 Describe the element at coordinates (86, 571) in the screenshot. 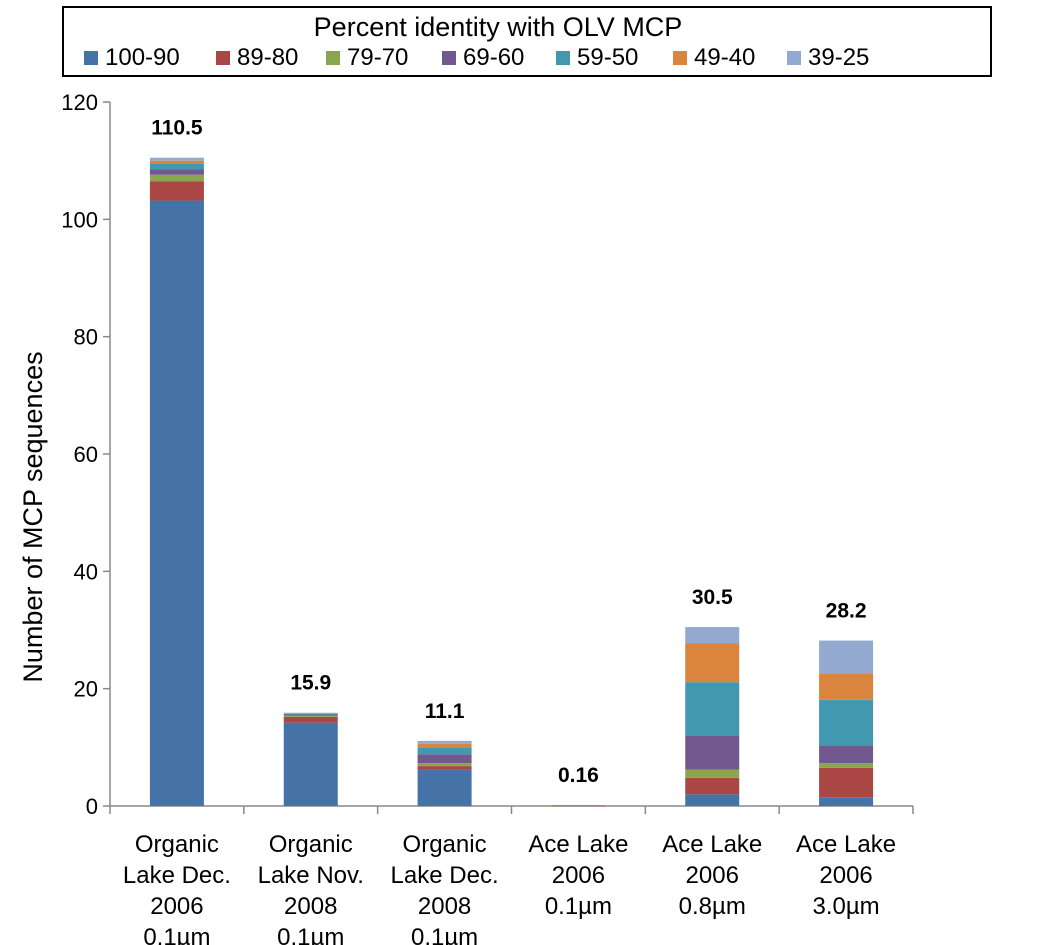

I see `y-tick-label: 40` at that location.